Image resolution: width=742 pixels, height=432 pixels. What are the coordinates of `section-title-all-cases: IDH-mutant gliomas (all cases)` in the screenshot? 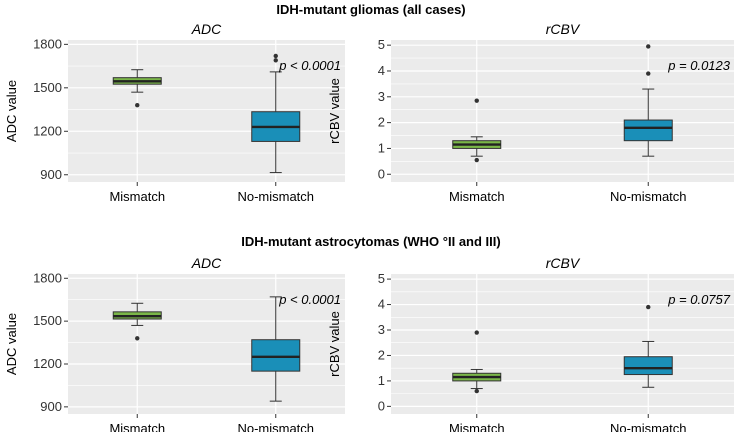 It's located at (370, 9).